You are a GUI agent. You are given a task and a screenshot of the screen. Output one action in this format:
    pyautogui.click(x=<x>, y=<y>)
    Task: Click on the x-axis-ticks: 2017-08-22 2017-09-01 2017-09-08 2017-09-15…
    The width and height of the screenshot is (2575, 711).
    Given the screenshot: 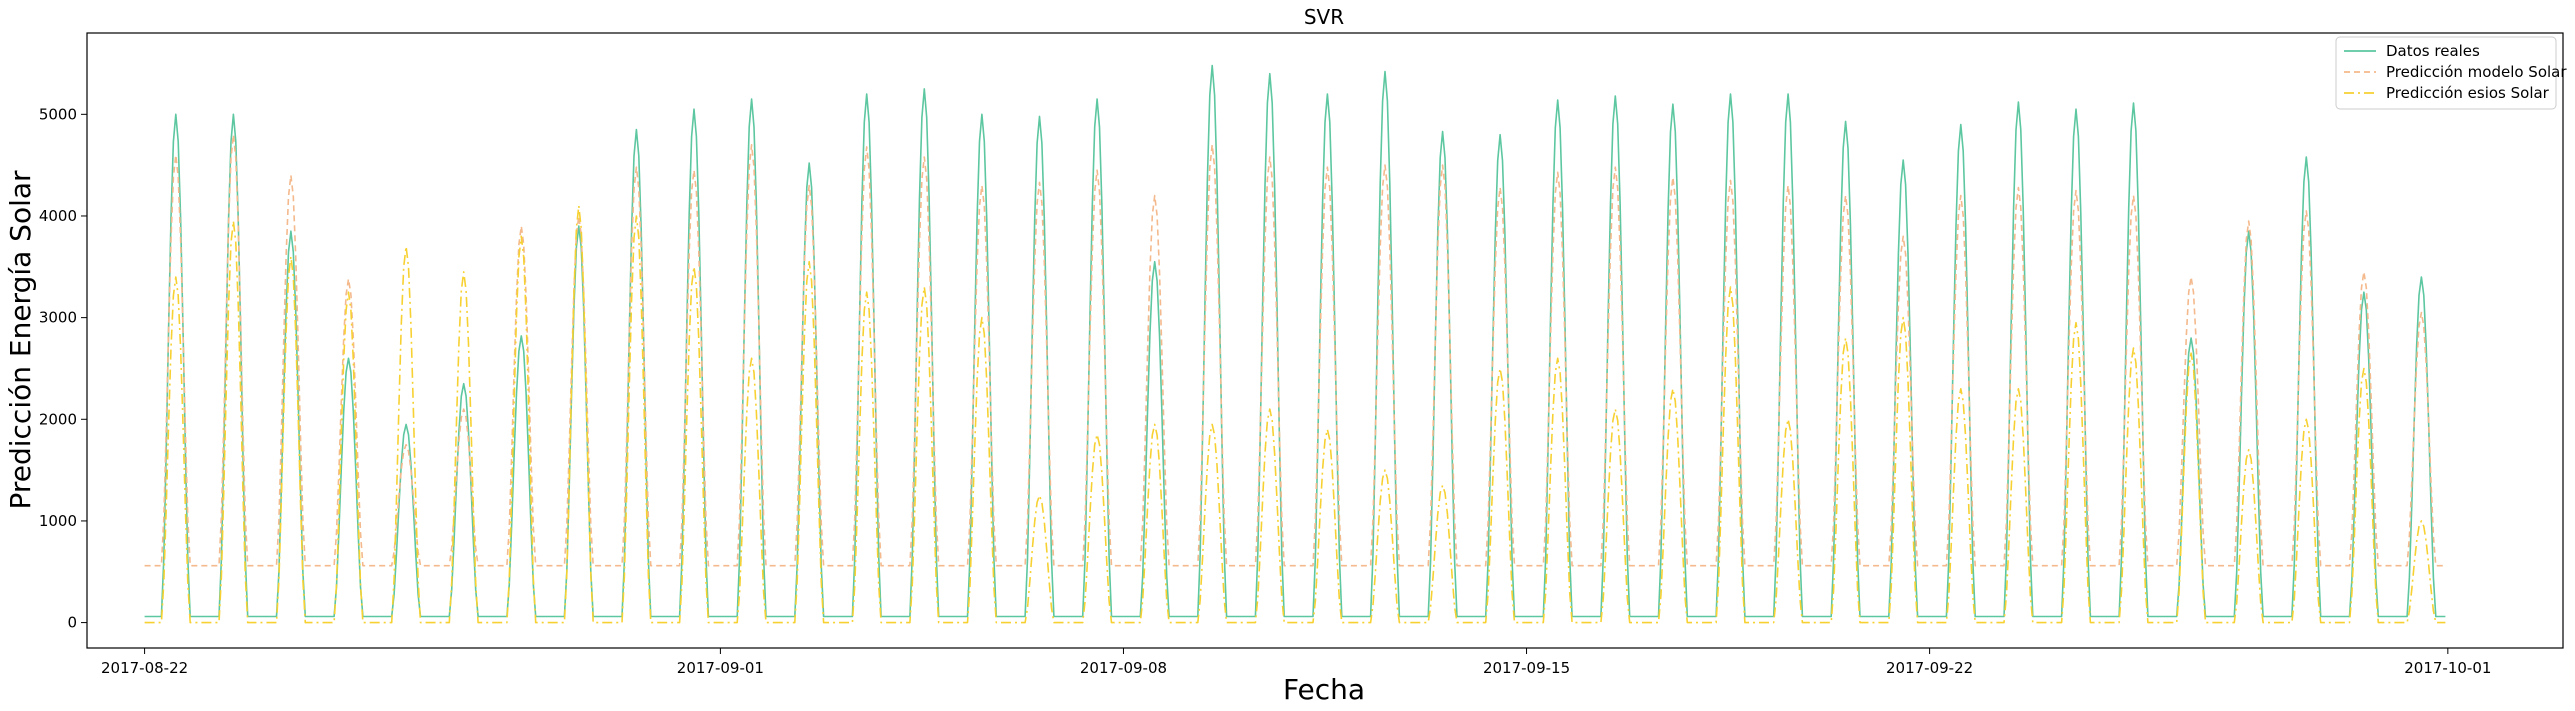 What is the action you would take?
    pyautogui.click(x=1296, y=662)
    